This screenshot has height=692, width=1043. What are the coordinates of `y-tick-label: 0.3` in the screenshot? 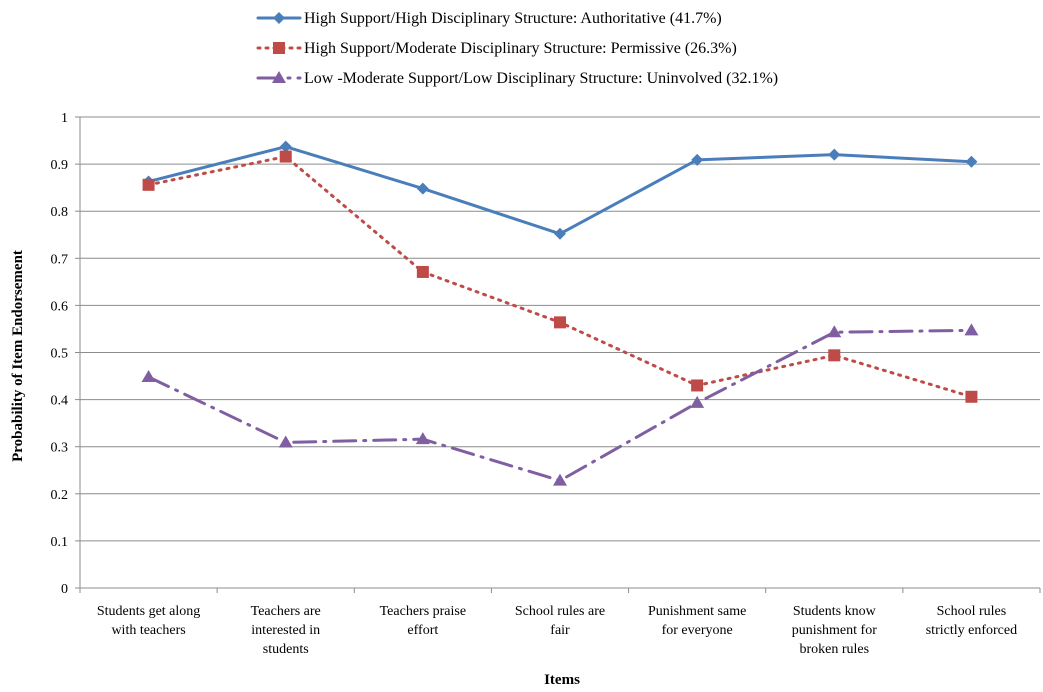 It's located at (60, 448).